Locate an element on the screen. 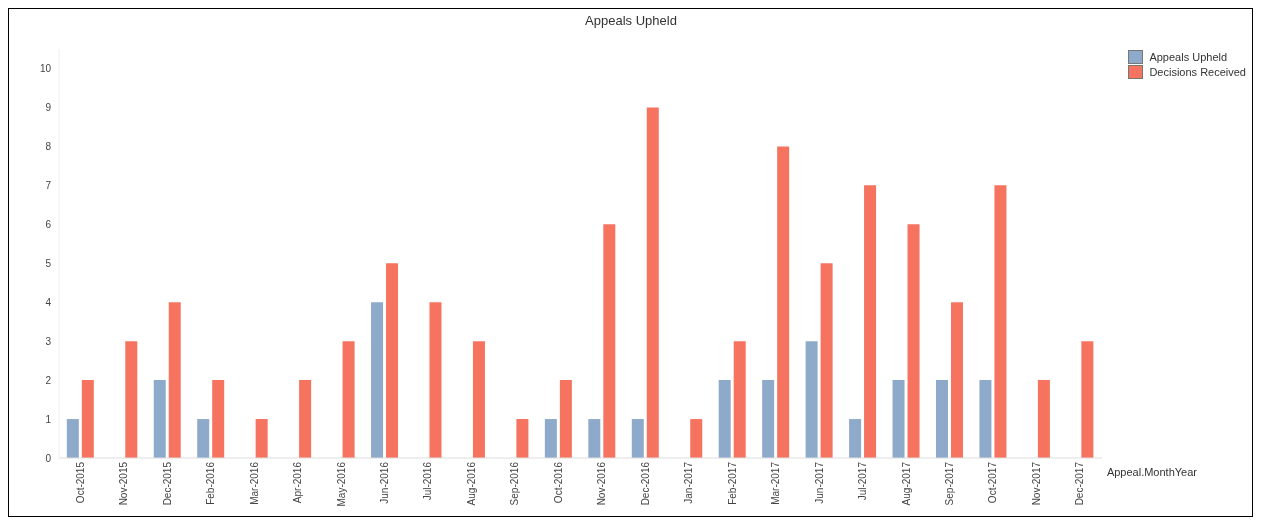 The width and height of the screenshot is (1261, 525). x-tick-label: Jul-2017 is located at coordinates (863, 481).